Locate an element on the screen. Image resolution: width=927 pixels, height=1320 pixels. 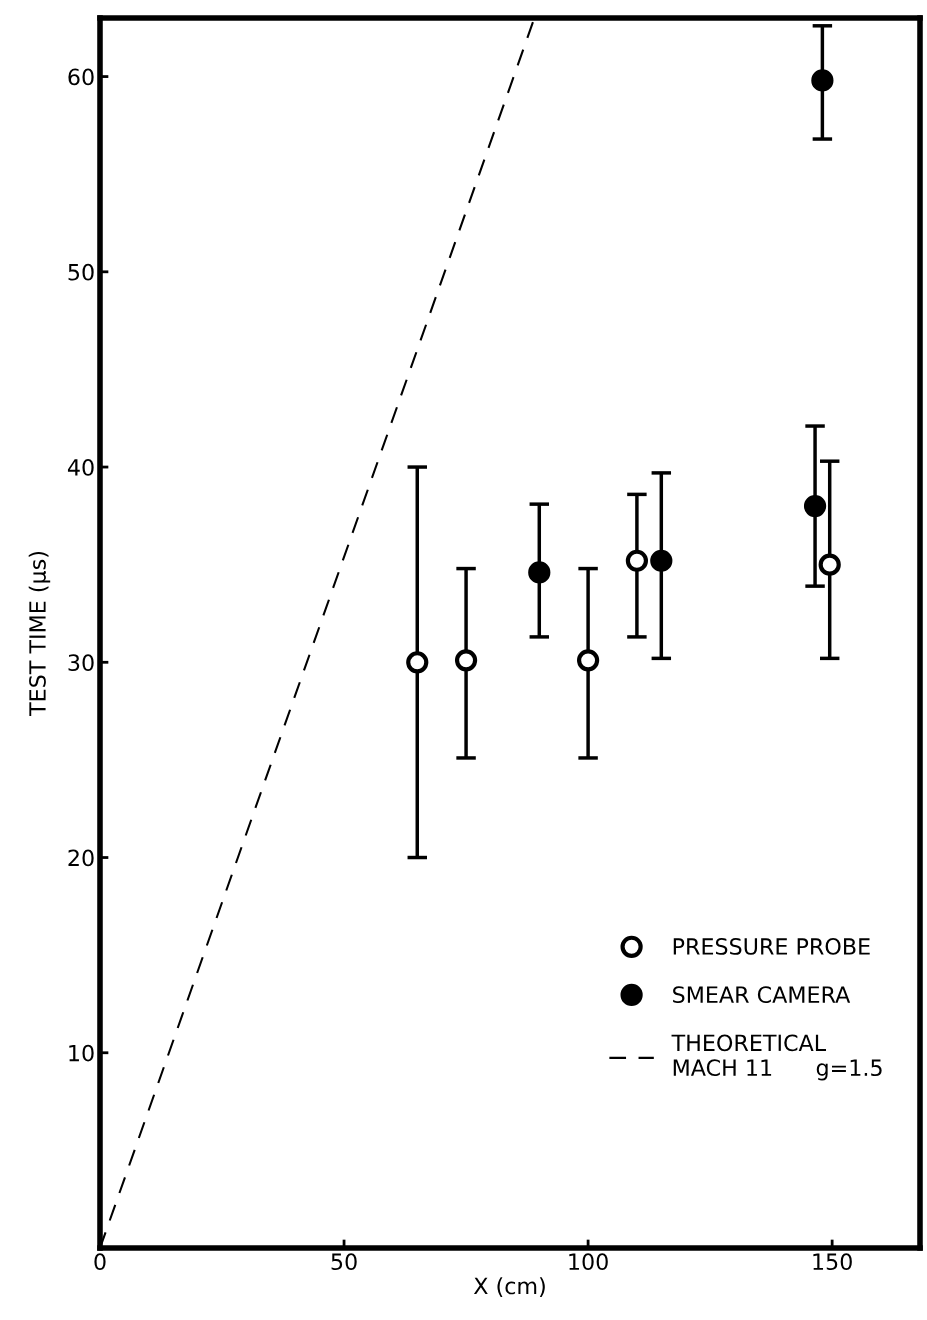
x-tick-label: 50 is located at coordinates (344, 1262).